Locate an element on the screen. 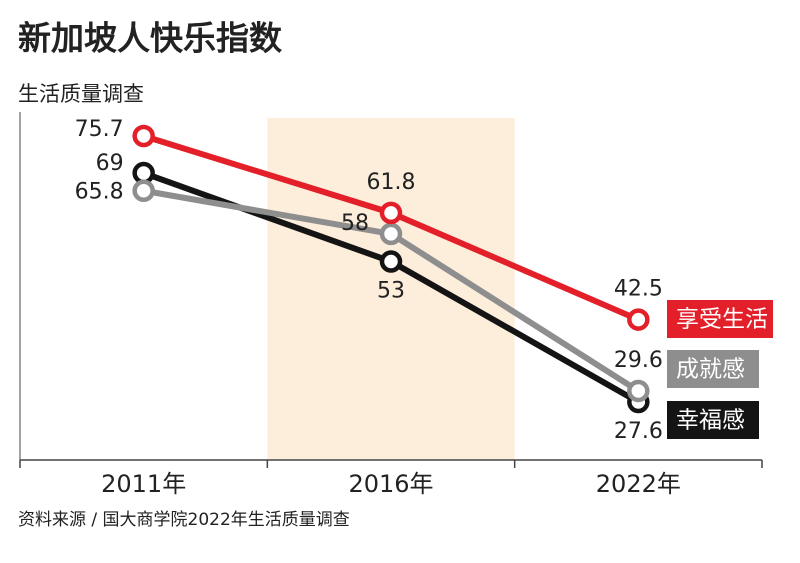  source-note: 资料来源 / 国大商学院2022年生活质量调查 is located at coordinates (184, 520).